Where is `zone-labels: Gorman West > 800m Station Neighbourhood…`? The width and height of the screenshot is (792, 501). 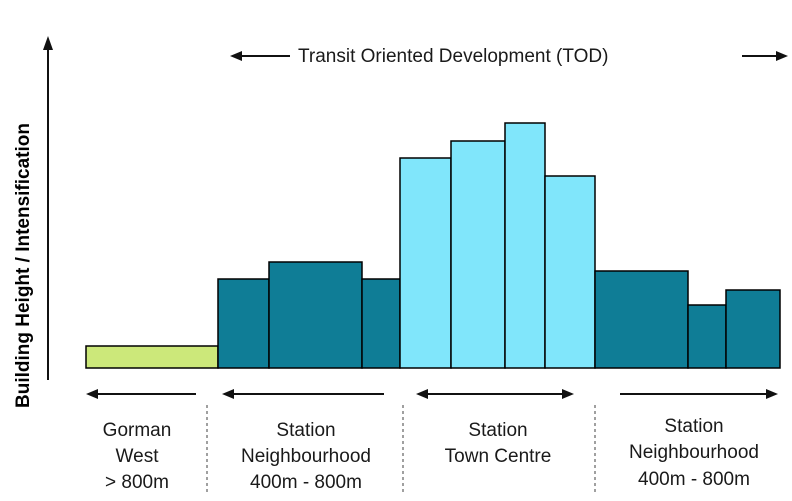 zone-labels: Gorman West > 800m Station Neighbourhood… is located at coordinates (431, 454).